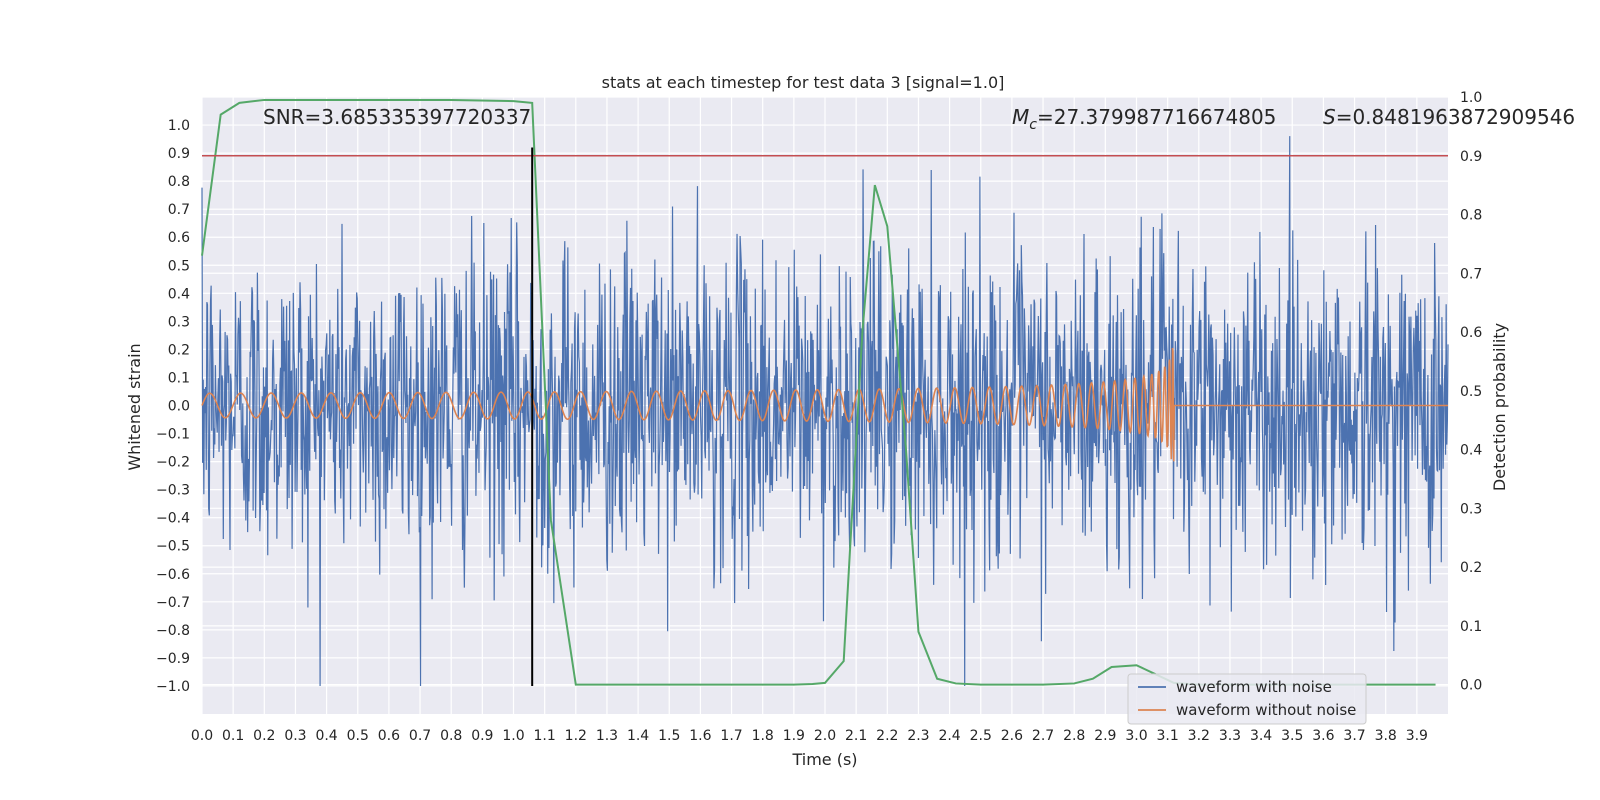  What do you see at coordinates (1323, 736) in the screenshot?
I see `x-tick-36: 3.6` at bounding box center [1323, 736].